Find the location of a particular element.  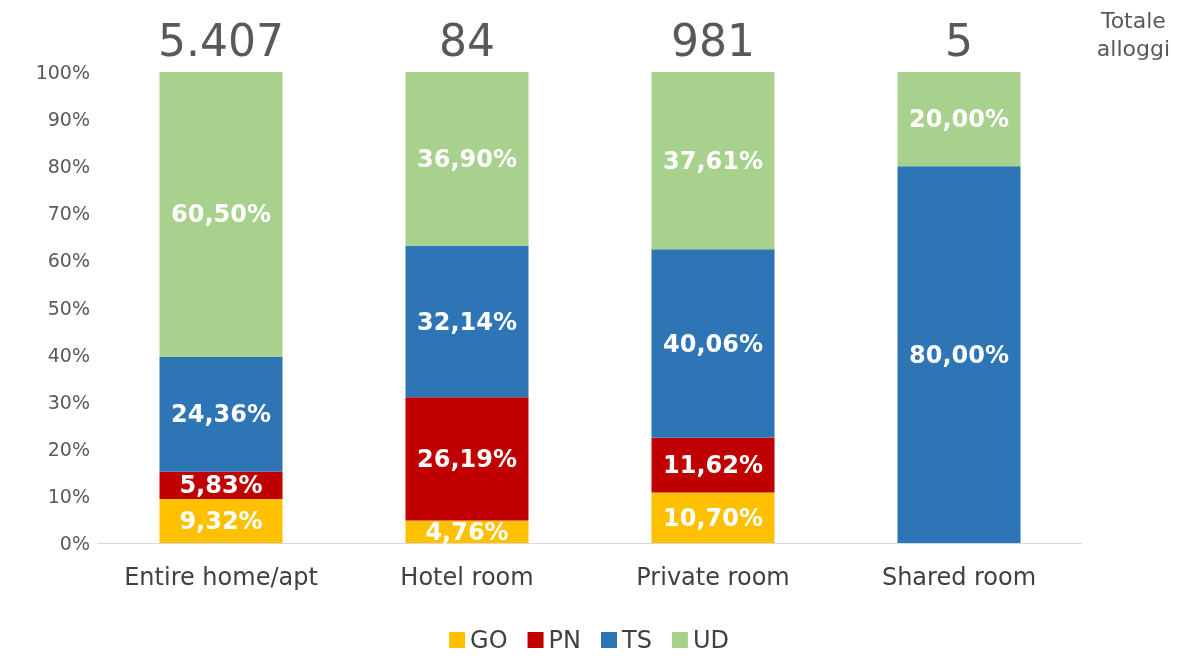

data-label: 10,70% is located at coordinates (713, 517).